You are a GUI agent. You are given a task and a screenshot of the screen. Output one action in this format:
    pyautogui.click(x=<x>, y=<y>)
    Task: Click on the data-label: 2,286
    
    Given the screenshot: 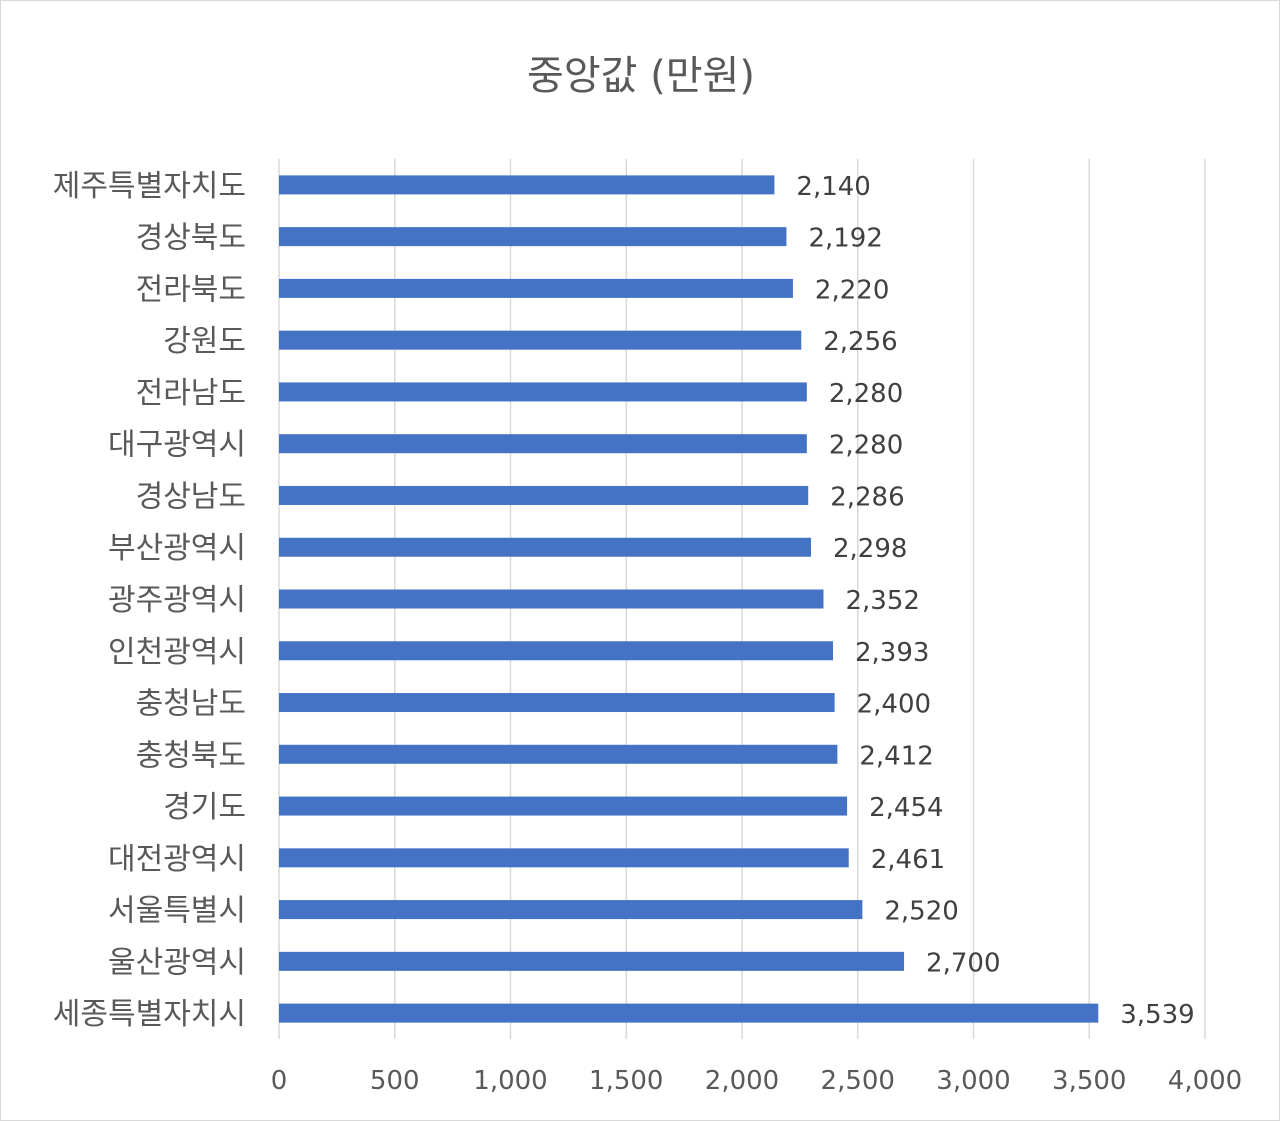 What is the action you would take?
    pyautogui.click(x=867, y=497)
    